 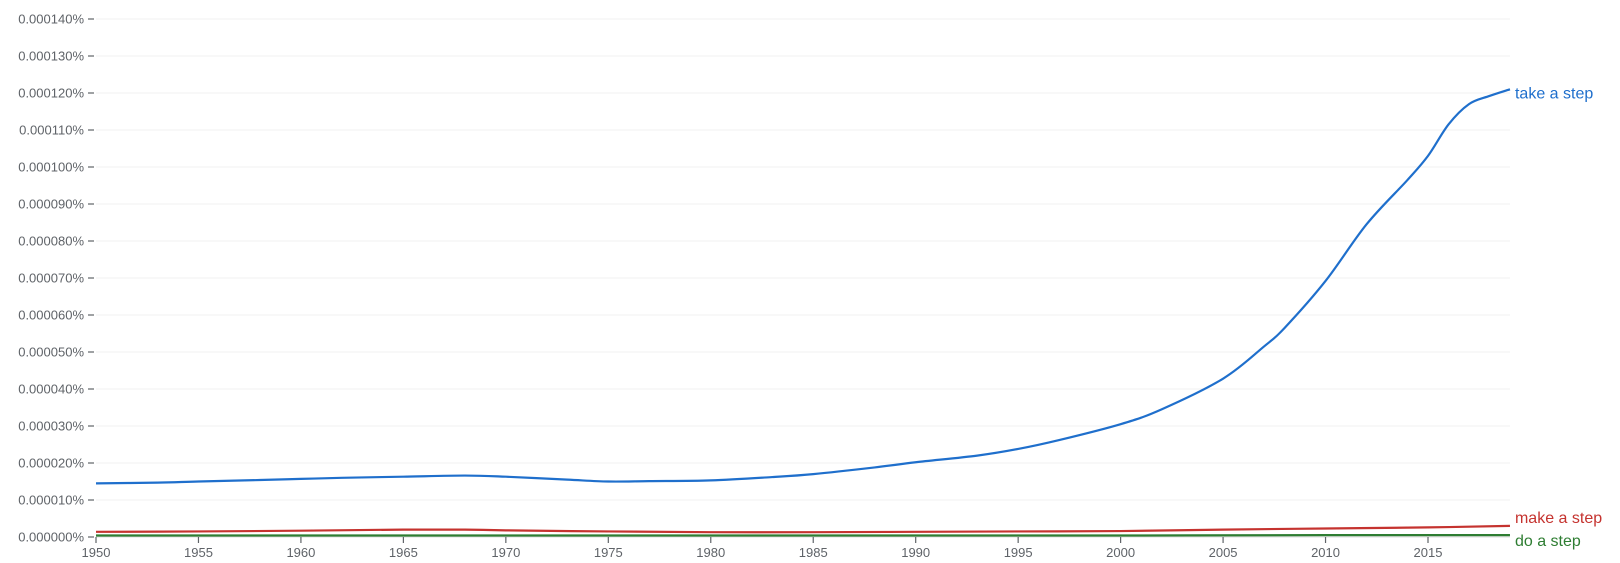 What do you see at coordinates (96, 552) in the screenshot?
I see `x-tick-label: 1950` at bounding box center [96, 552].